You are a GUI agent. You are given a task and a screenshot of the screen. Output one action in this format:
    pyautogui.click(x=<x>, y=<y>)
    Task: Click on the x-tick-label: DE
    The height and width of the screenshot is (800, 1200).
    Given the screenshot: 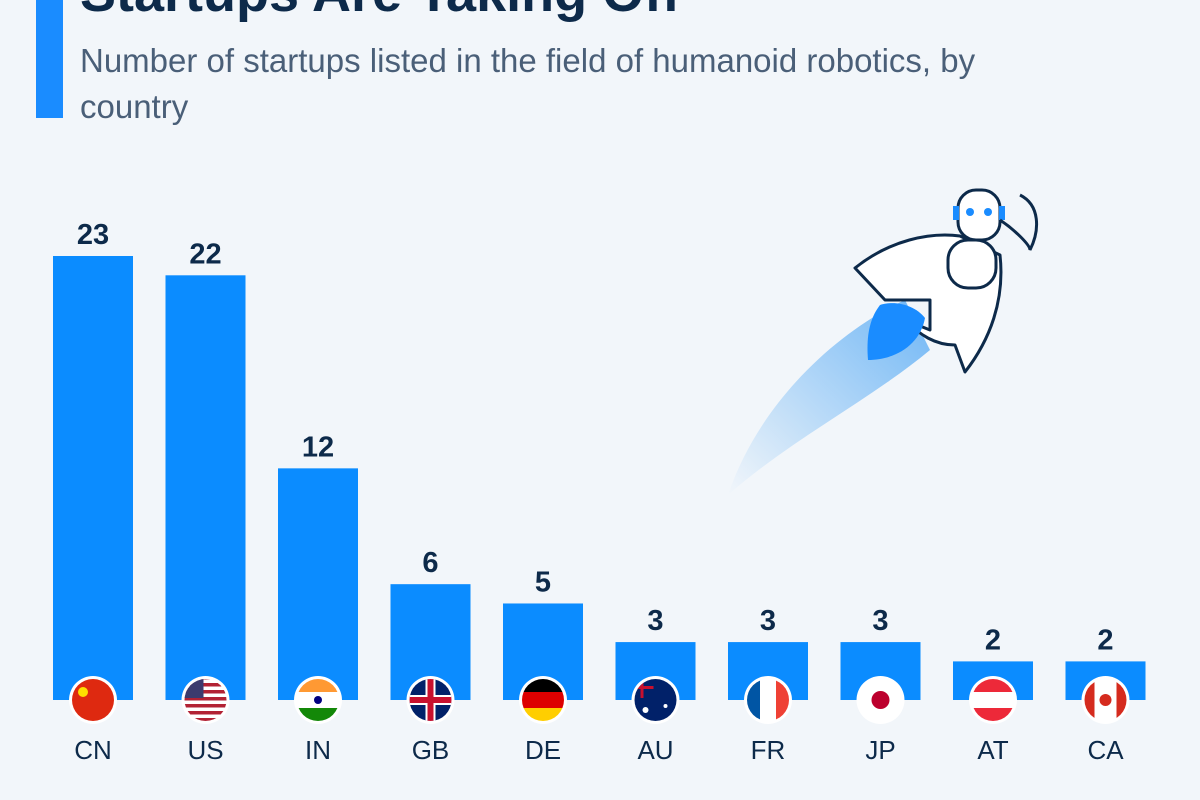 What is the action you would take?
    pyautogui.click(x=543, y=750)
    